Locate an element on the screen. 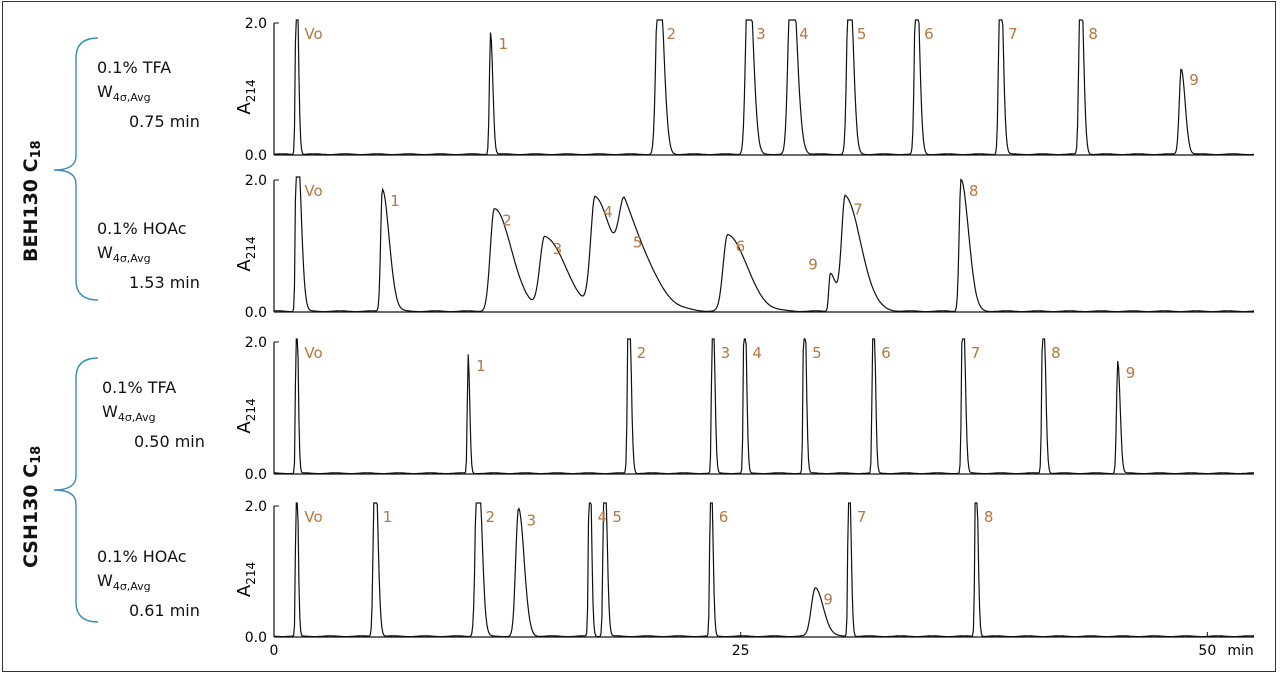 This screenshot has width=1280, height=675. condition-beh-hoac: 0.1% HOAc W4σ,Avg 1.53 min is located at coordinates (148, 256).